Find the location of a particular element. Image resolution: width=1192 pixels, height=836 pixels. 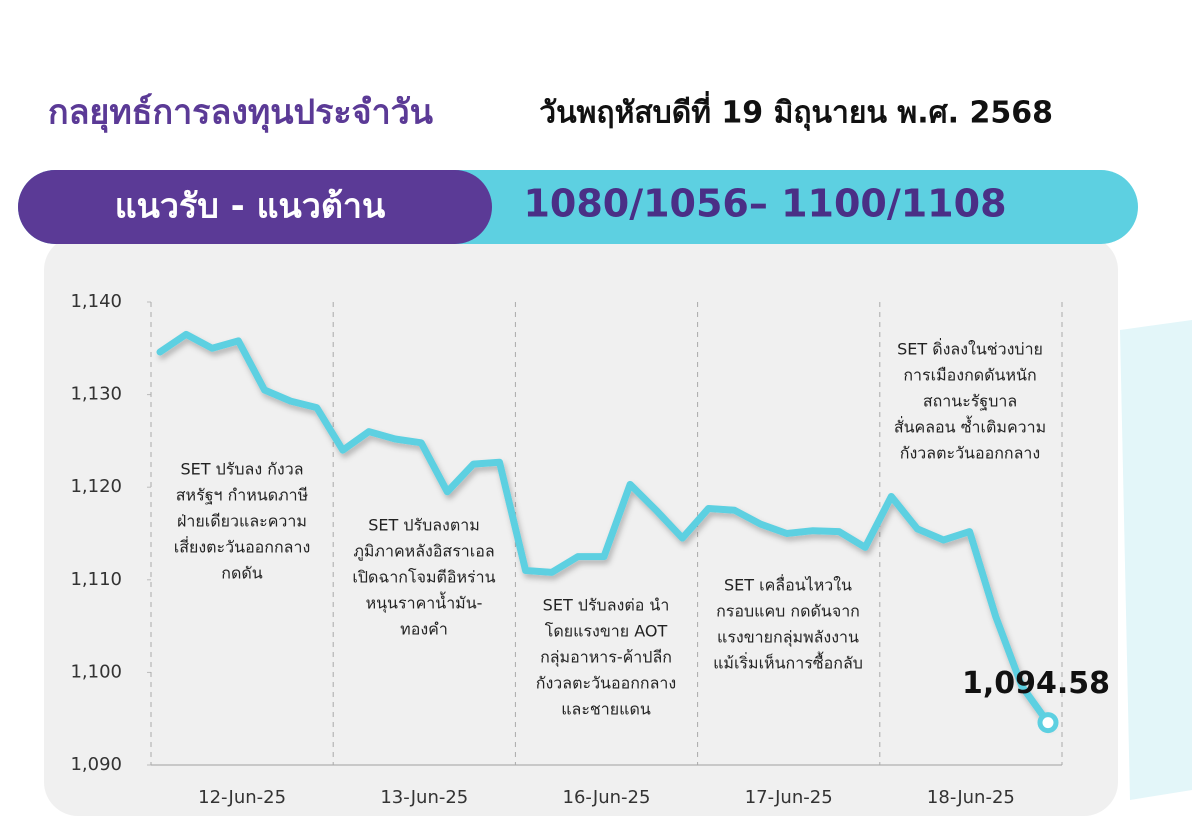

annotation: SET ปรับลงต่อ นำ is located at coordinates (606, 605).